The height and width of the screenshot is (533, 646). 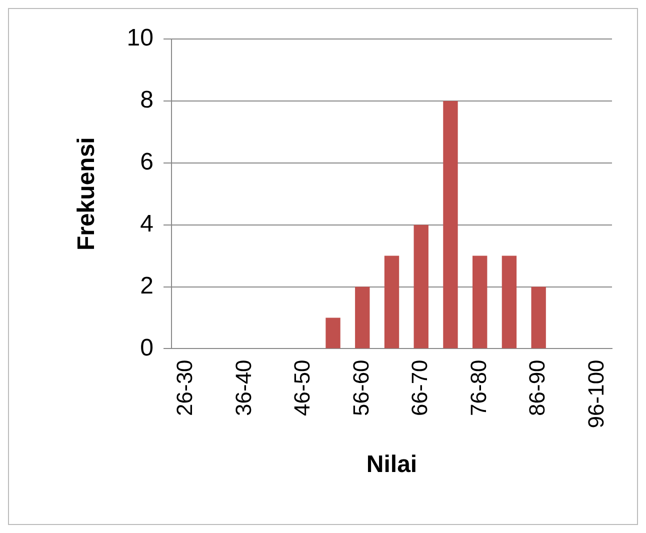 I want to click on x-tick-label: 26-30, so click(x=185, y=388).